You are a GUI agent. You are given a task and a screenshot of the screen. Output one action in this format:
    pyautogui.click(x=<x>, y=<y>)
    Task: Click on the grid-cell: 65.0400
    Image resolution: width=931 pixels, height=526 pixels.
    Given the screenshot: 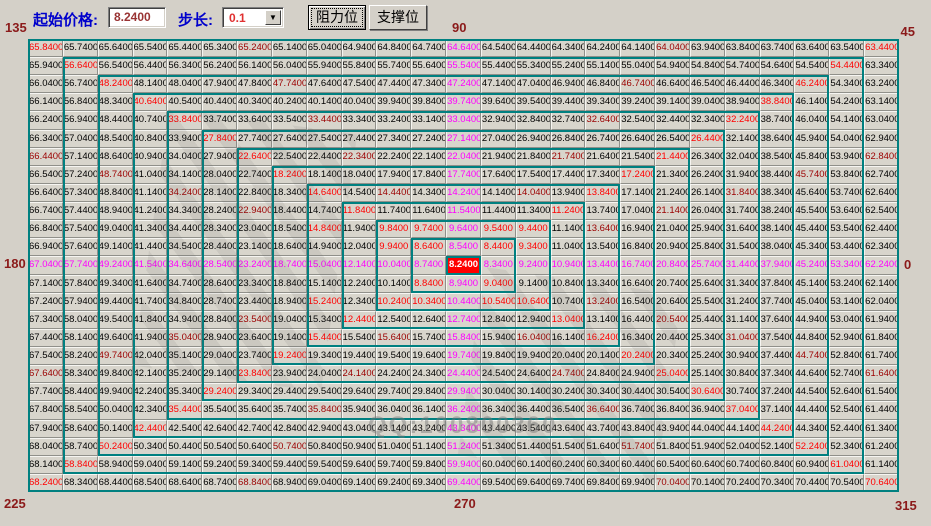 What is the action you would take?
    pyautogui.click(x=324, y=48)
    